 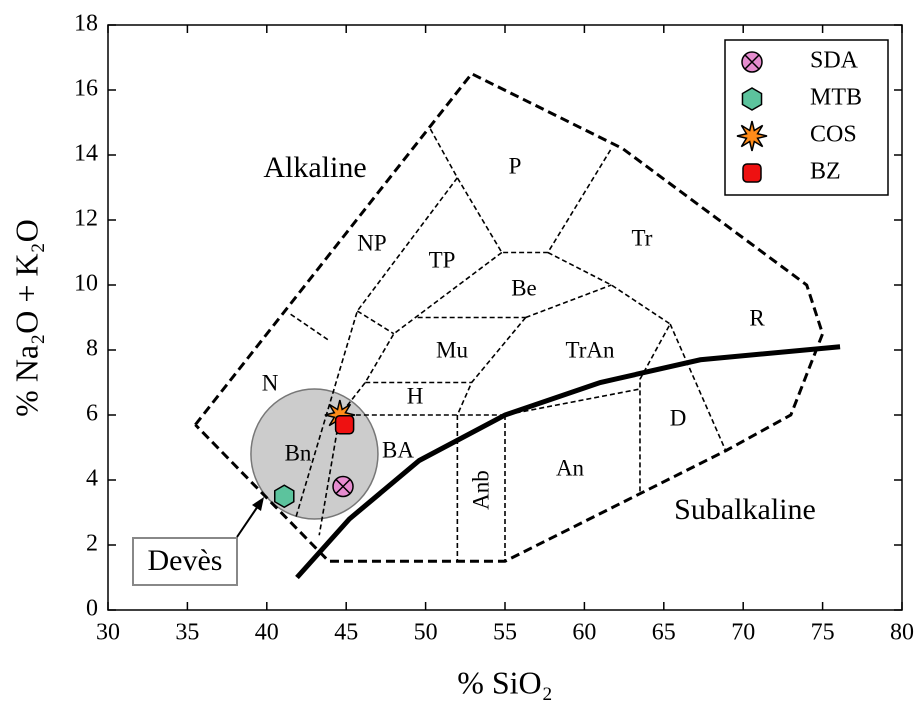 What do you see at coordinates (570, 467) in the screenshot?
I see `field-label: An` at bounding box center [570, 467].